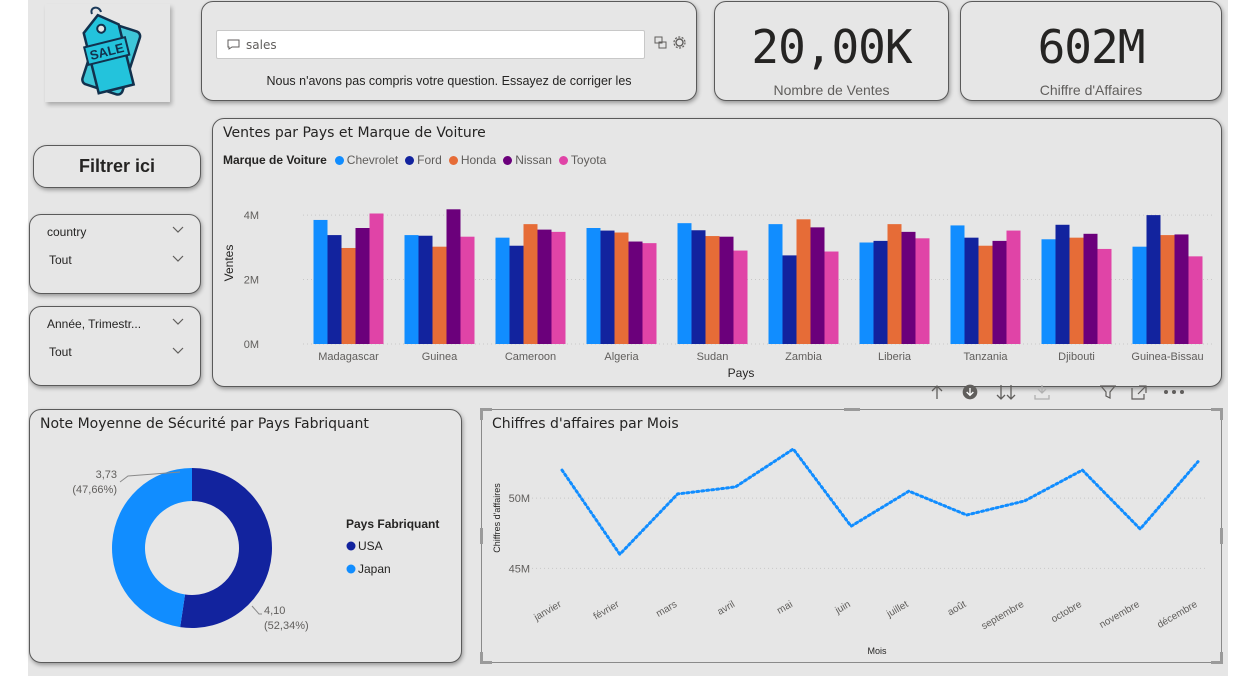 The image size is (1242, 676). I want to click on slicer-year-quarter: Année, Trimestr... Tout, so click(115, 346).